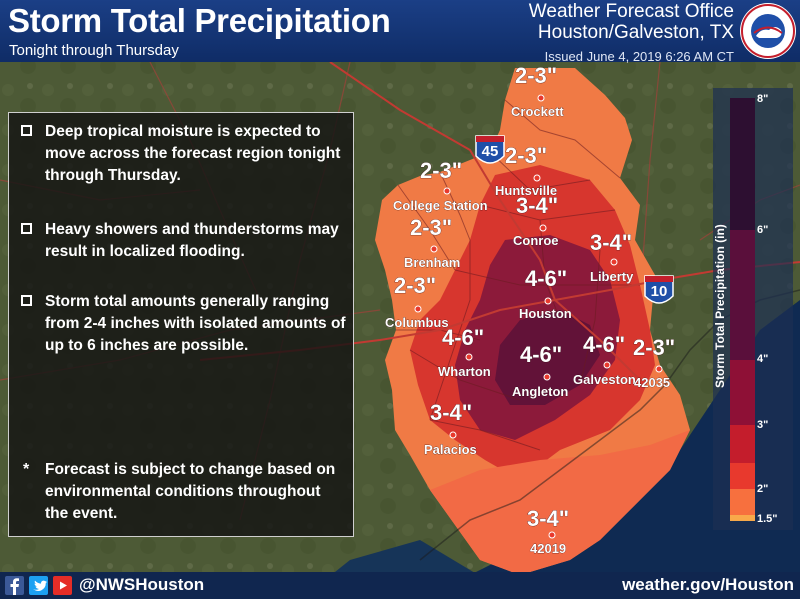  I want to click on office-location: Houston/Galveston, TX, so click(635, 32).